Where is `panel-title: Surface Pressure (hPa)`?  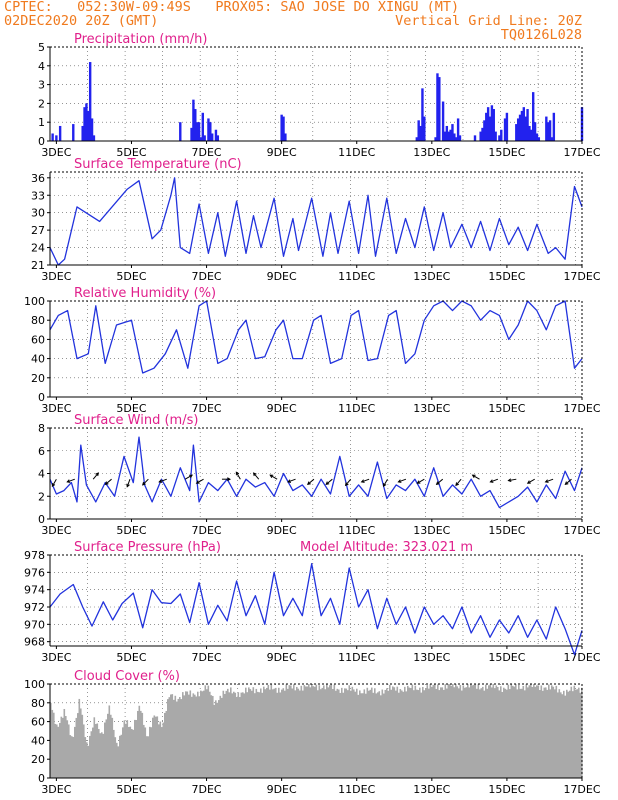 panel-title: Surface Pressure (hPa) is located at coordinates (147, 547).